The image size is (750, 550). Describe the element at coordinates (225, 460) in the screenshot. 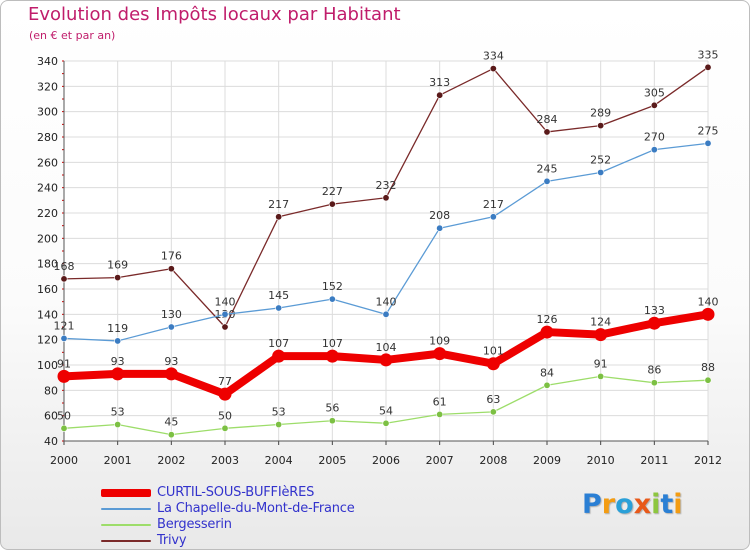

I see `x-tick-label: 2003` at that location.